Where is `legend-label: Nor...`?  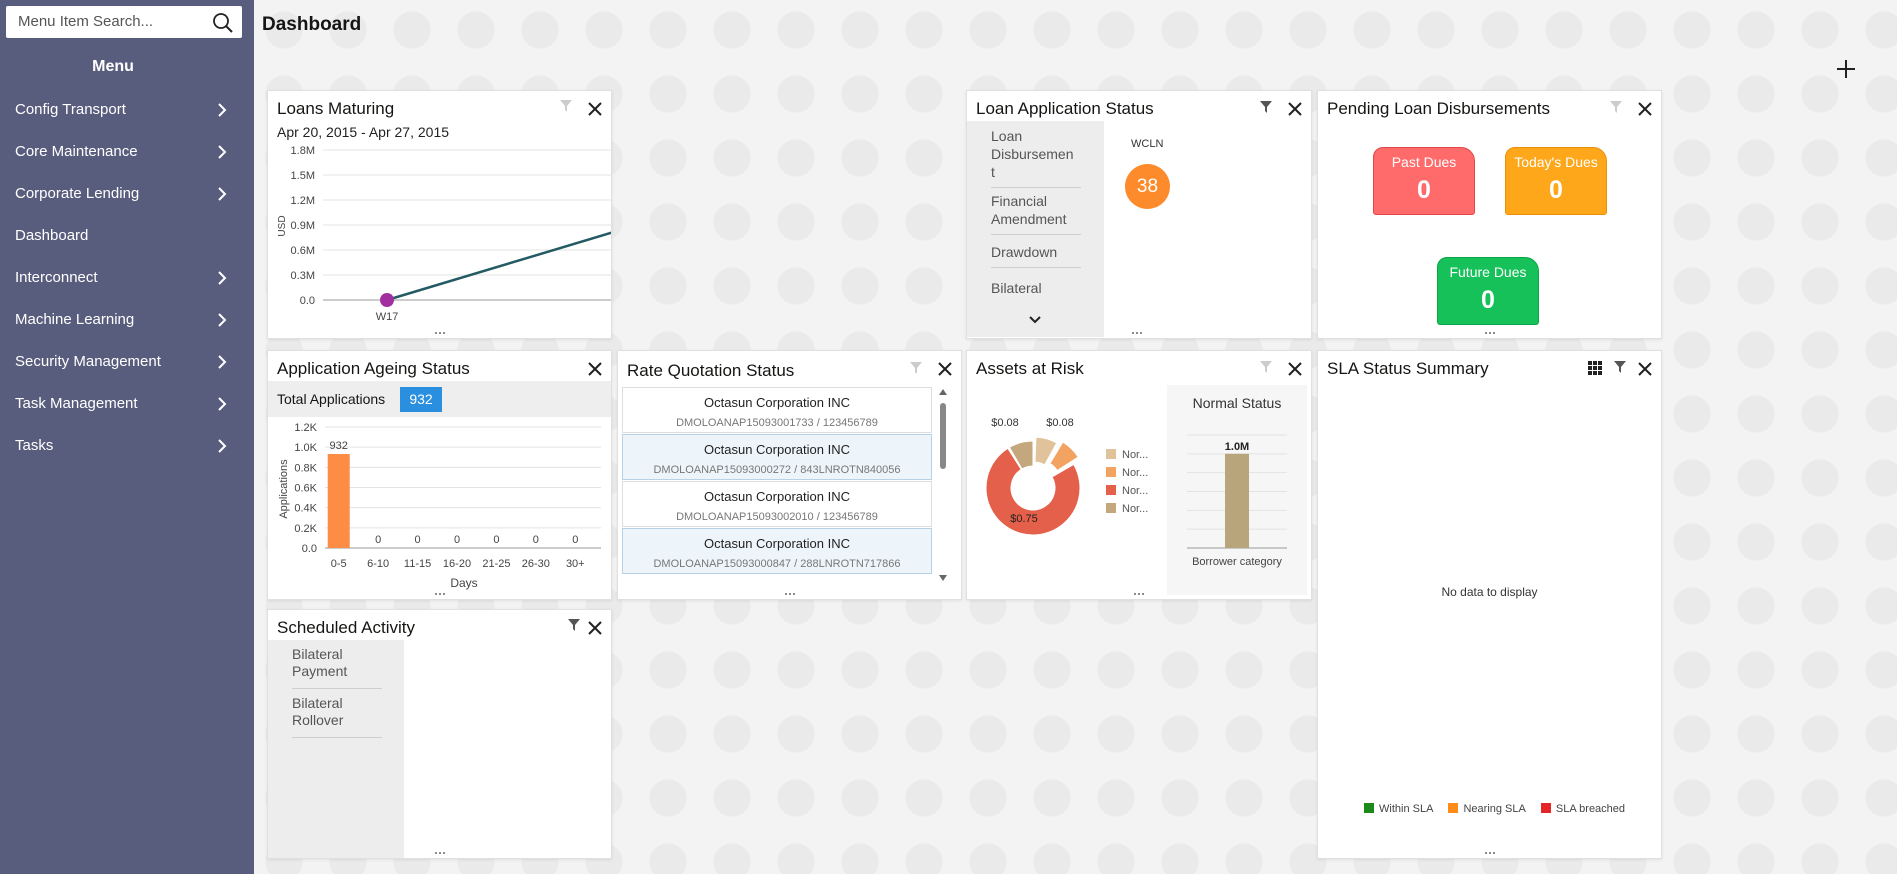 legend-label: Nor... is located at coordinates (1135, 455).